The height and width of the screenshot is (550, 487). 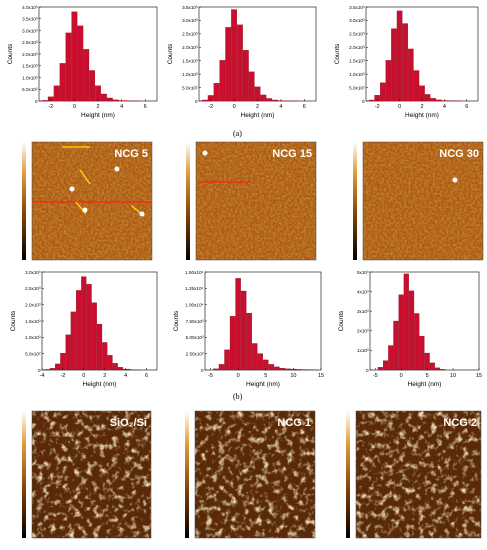 I want to click on y-tick-label: 4.0x10³, so click(x=30, y=7).